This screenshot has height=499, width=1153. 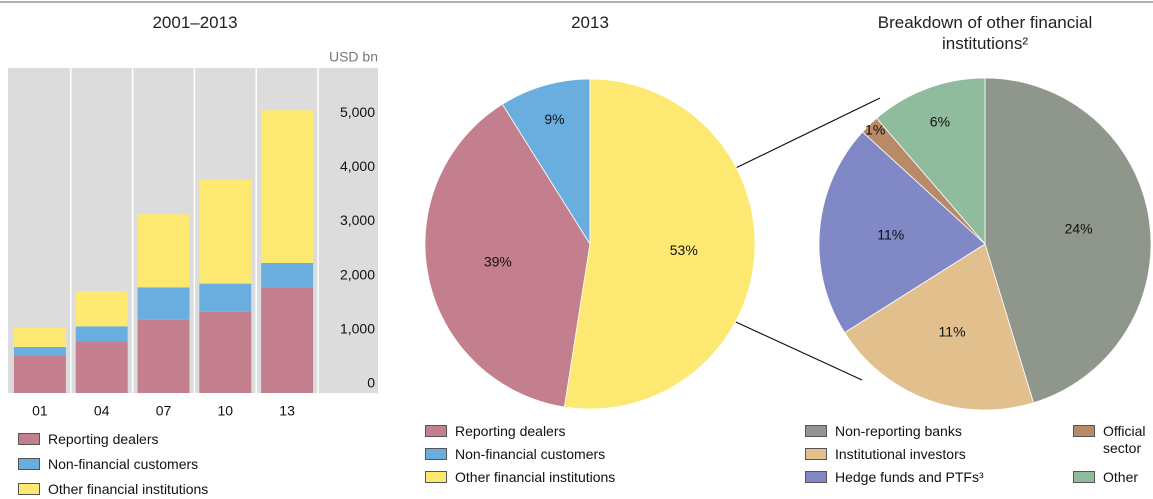 I want to click on legend-item: Hedge funds and PTFs³, so click(x=930, y=484).